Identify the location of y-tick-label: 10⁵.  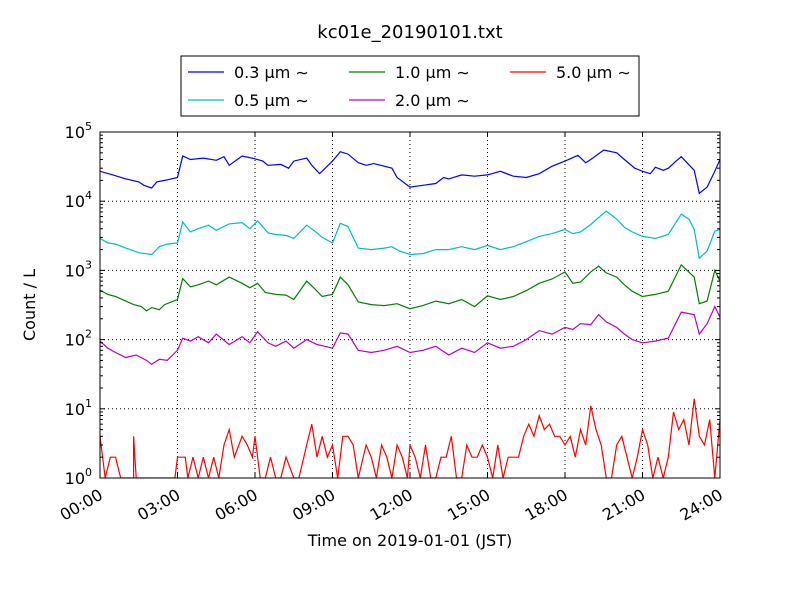
(78, 131).